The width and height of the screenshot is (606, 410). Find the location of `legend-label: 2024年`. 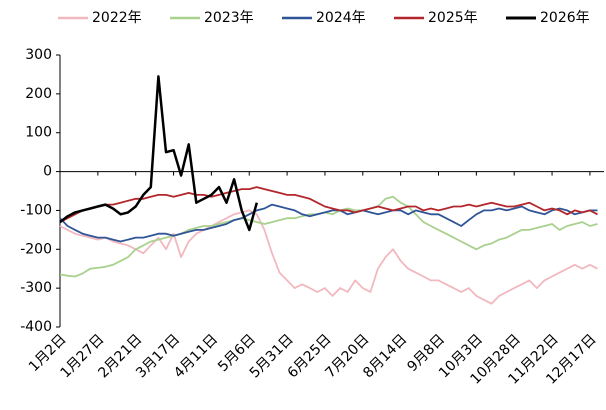

legend-label: 2024年 is located at coordinates (341, 18).